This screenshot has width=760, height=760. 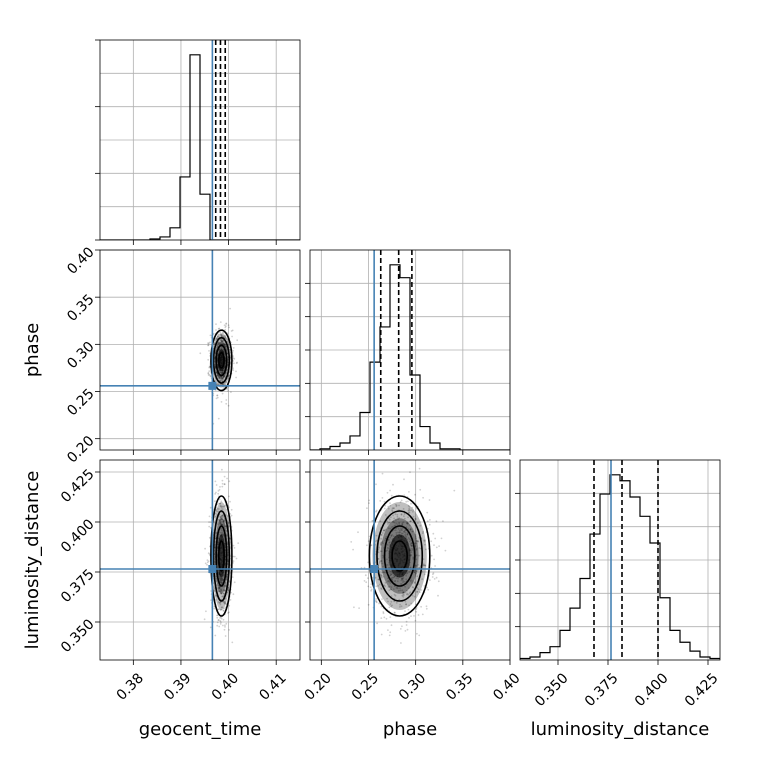 What do you see at coordinates (410, 357) in the screenshot?
I see `histogram-phase` at bounding box center [410, 357].